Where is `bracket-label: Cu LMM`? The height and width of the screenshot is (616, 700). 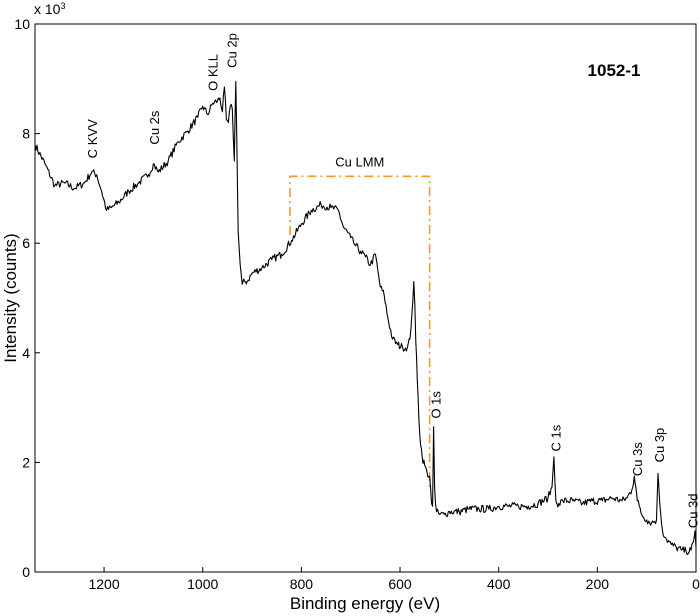
bracket-label: Cu LMM is located at coordinates (359, 161).